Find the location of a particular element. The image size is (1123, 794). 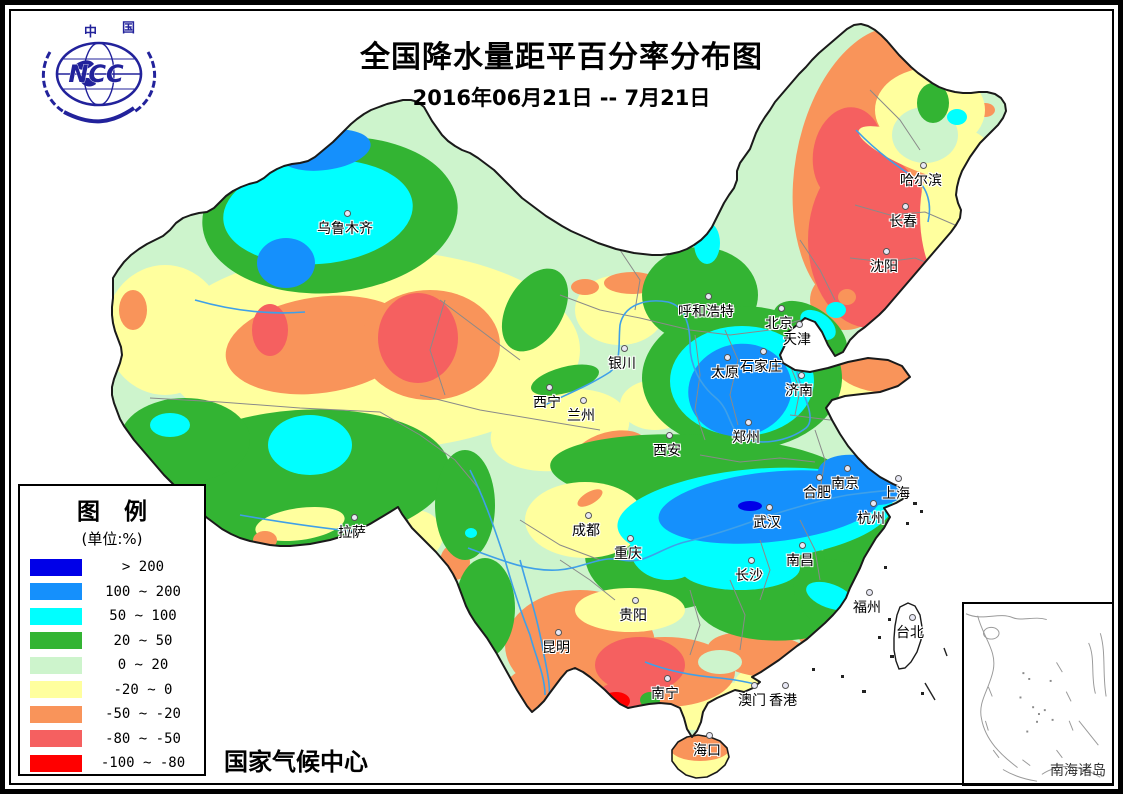

logo-char-left: 中 is located at coordinates (90, 32).